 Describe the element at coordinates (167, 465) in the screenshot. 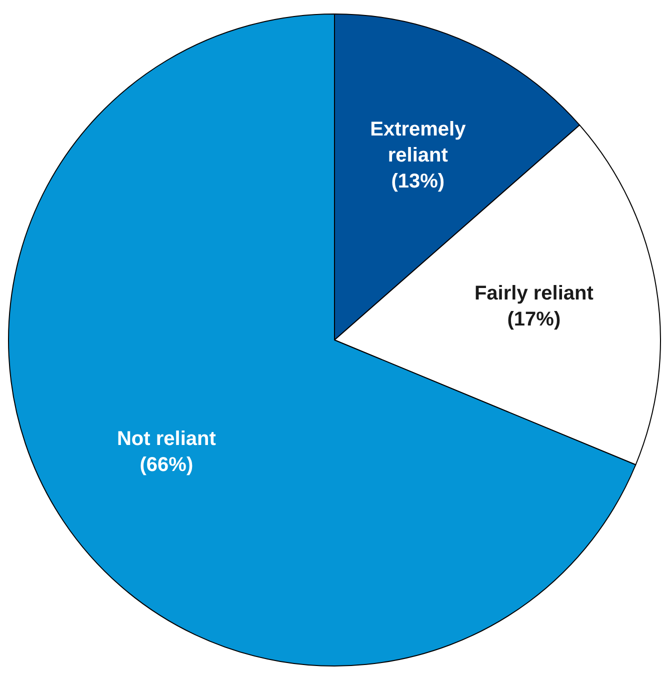

I see `data-label: (66%)` at that location.